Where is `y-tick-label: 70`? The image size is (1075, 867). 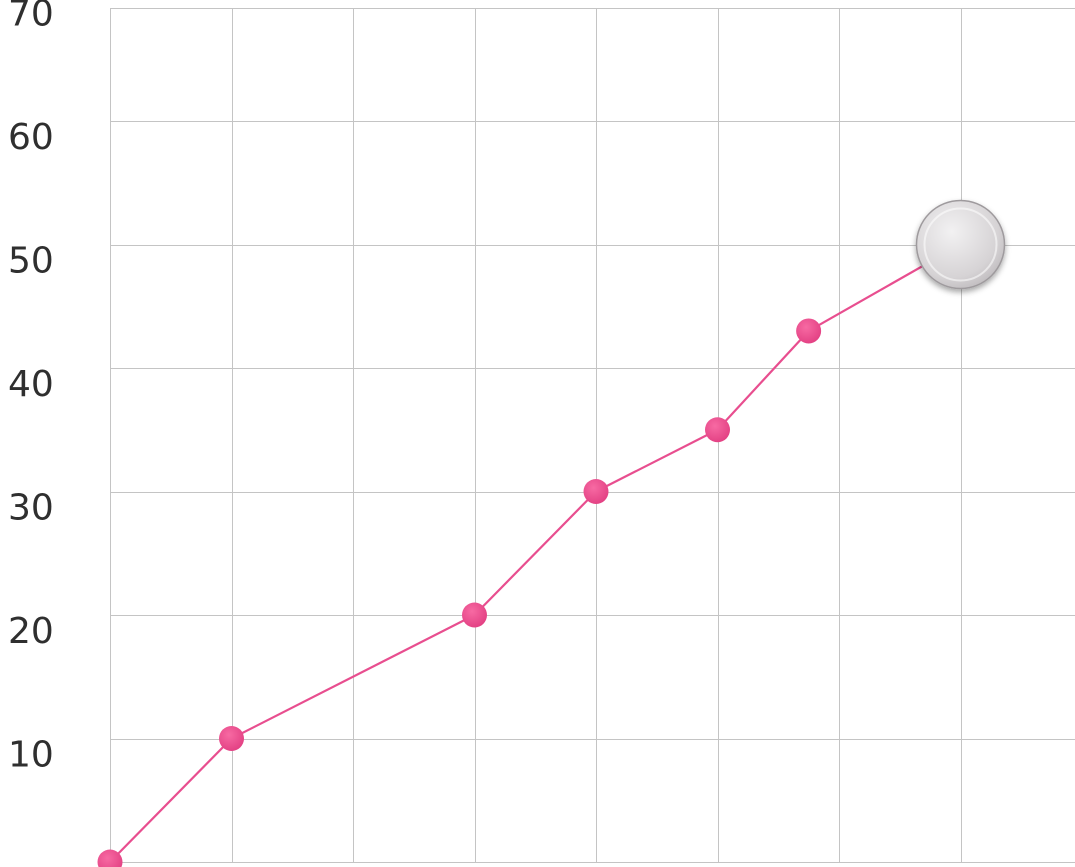 y-tick-label: 70 is located at coordinates (31, 17).